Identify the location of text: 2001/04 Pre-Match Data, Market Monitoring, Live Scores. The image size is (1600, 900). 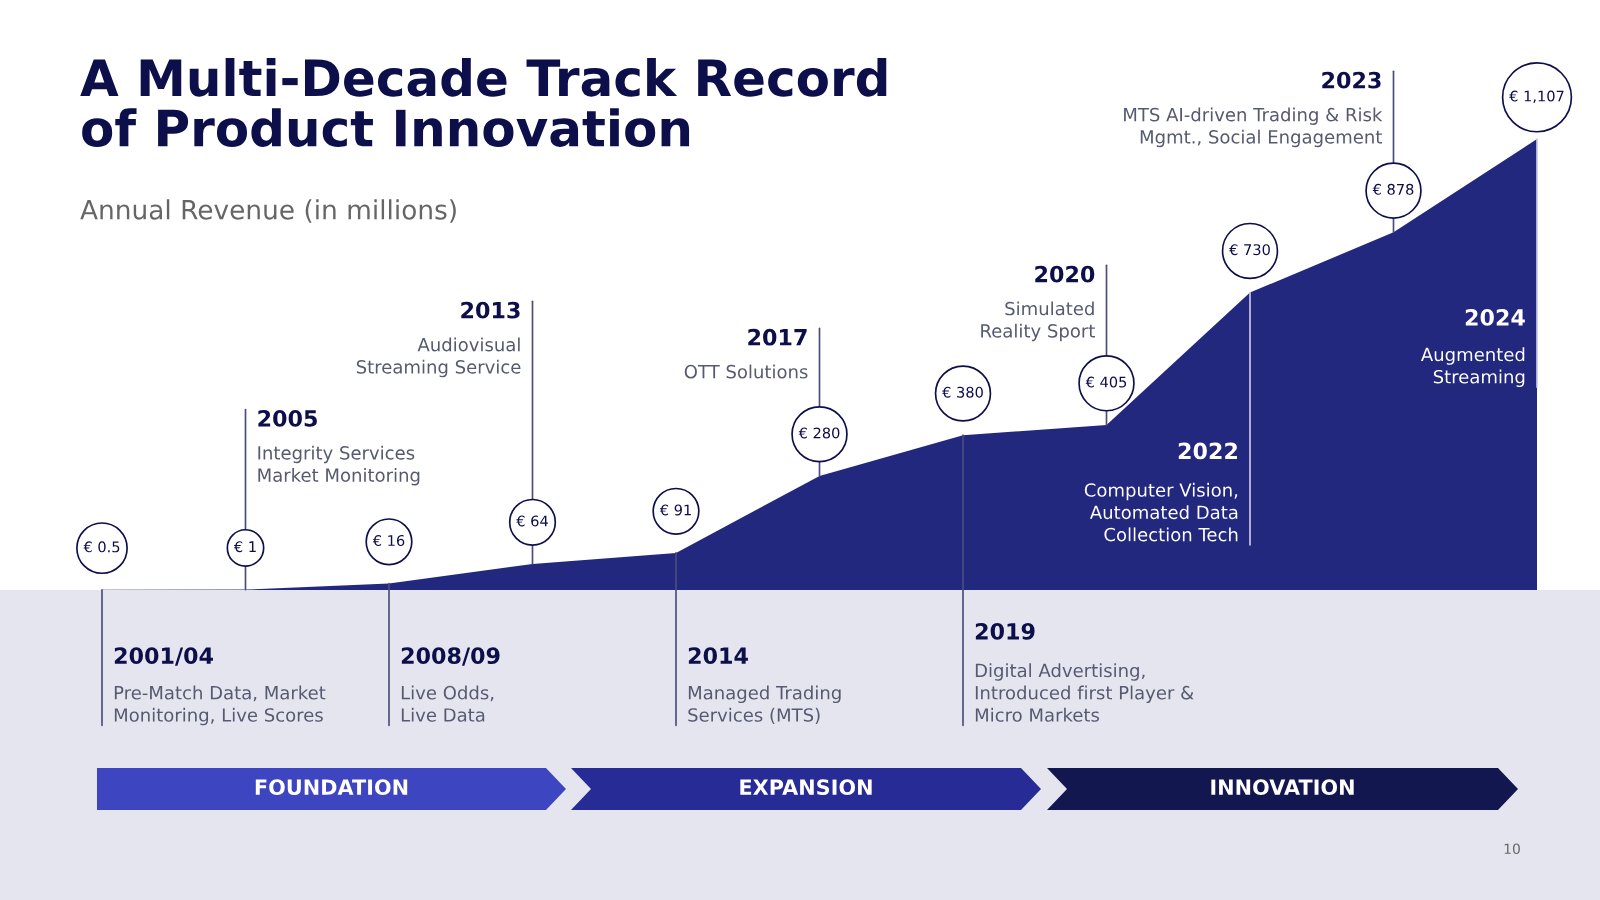
(220, 686).